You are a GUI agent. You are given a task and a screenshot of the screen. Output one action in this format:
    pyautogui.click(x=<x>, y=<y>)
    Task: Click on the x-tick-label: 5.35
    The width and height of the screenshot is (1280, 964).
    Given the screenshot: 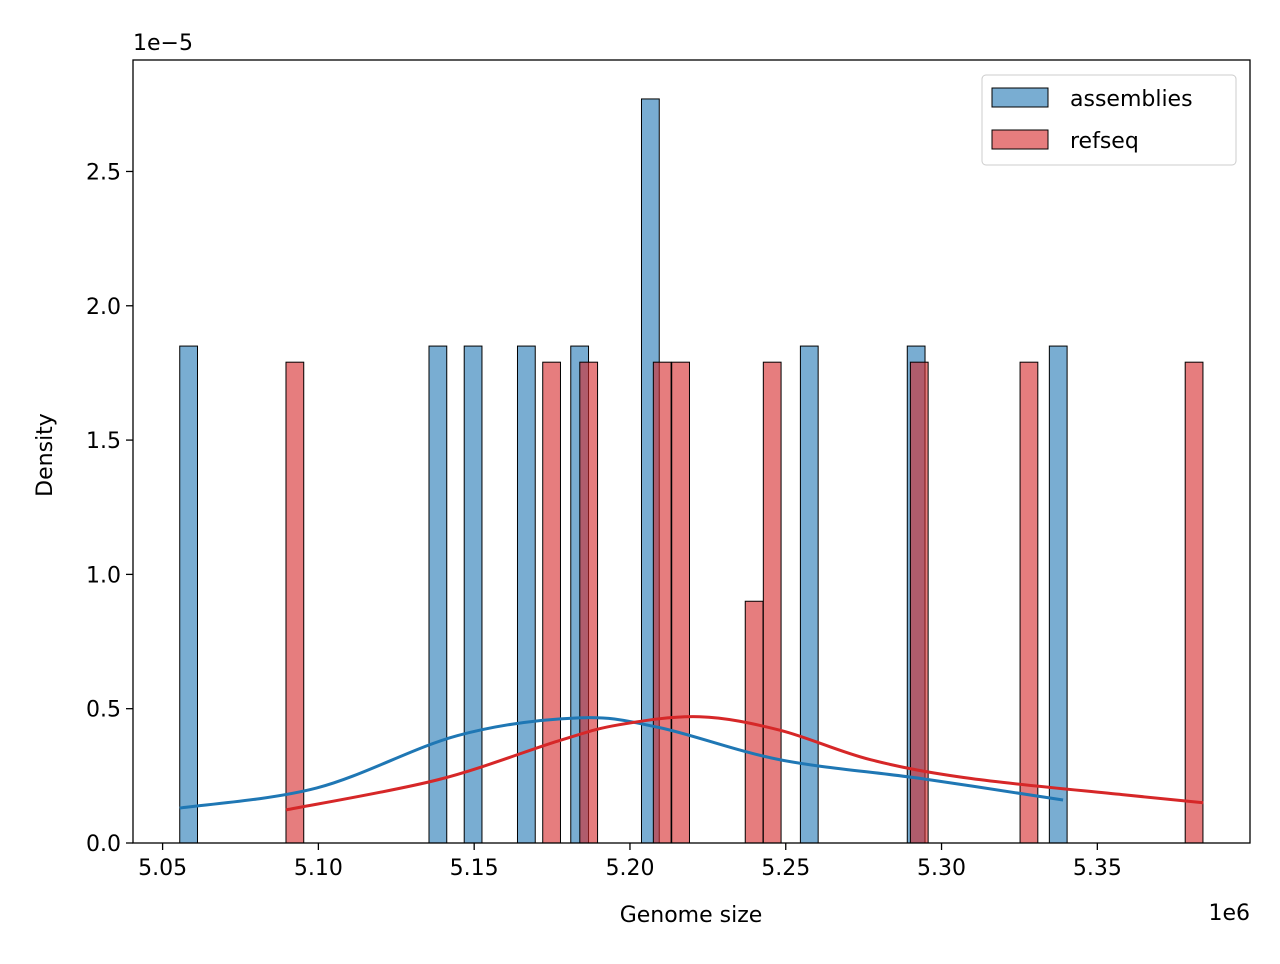 What is the action you would take?
    pyautogui.click(x=1097, y=868)
    